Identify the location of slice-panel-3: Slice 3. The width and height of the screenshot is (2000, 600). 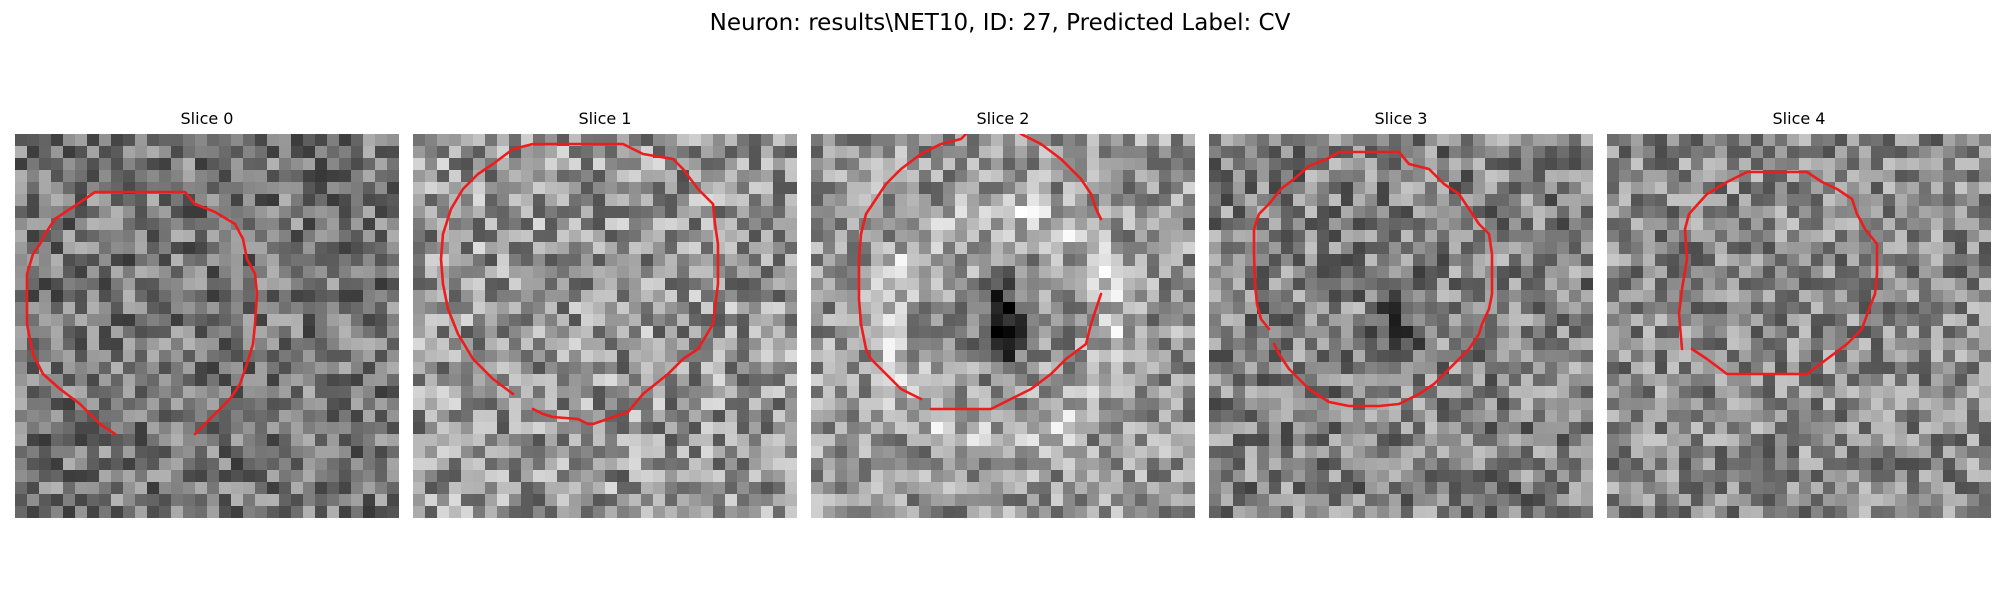
(1401, 313).